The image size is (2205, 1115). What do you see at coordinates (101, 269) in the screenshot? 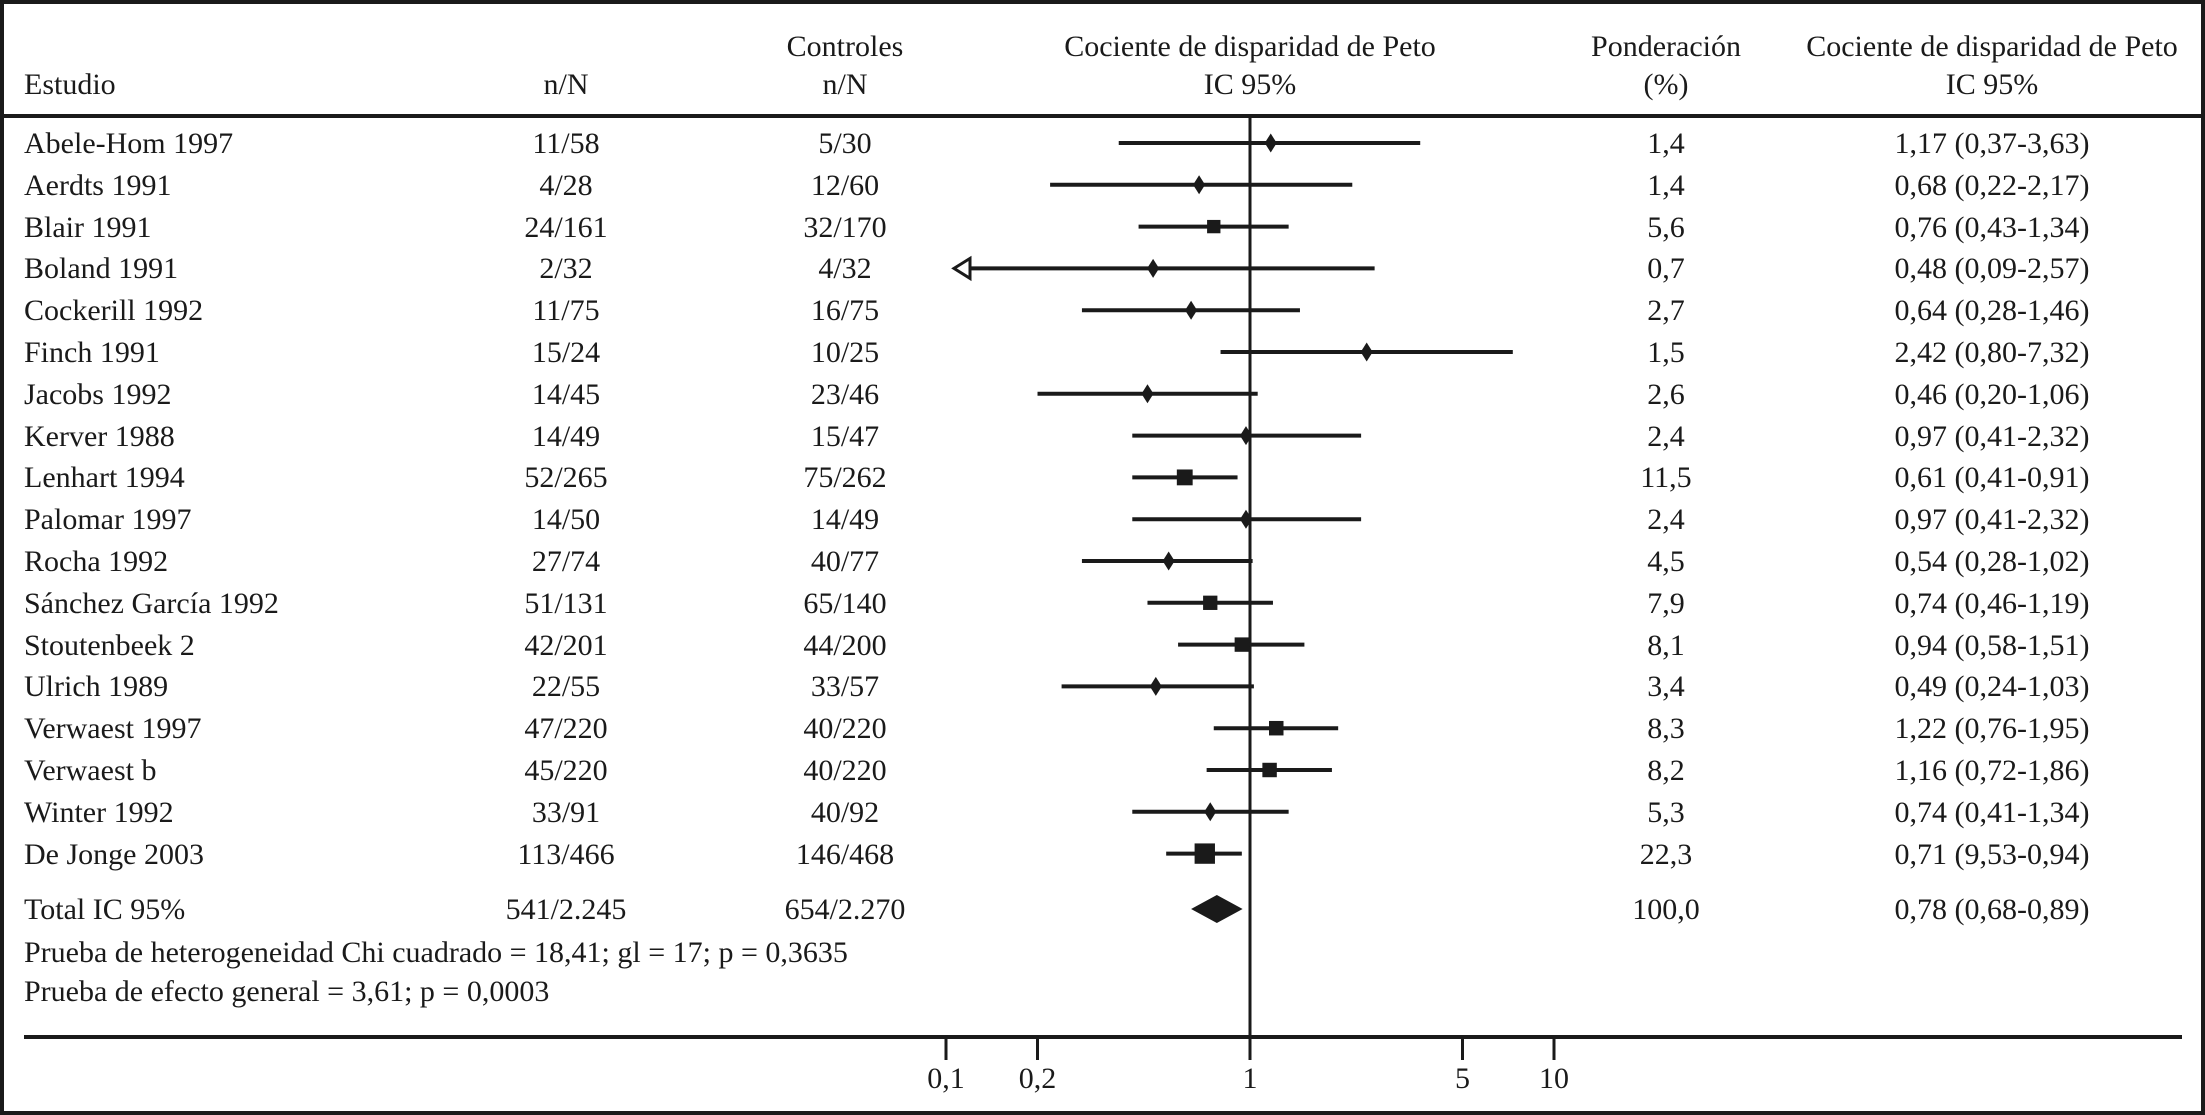
I see `study-name: Boland 1991` at bounding box center [101, 269].